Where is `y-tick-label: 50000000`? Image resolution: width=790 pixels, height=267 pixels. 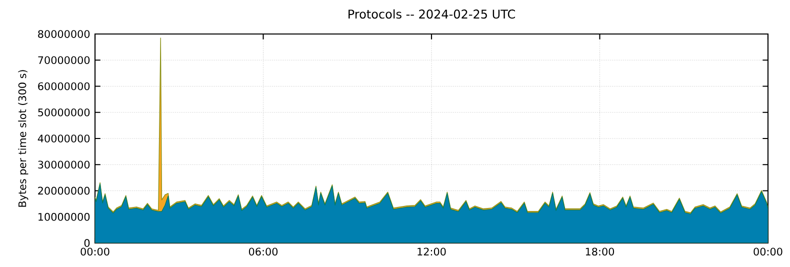
y-tick-label: 50000000 is located at coordinates (64, 112).